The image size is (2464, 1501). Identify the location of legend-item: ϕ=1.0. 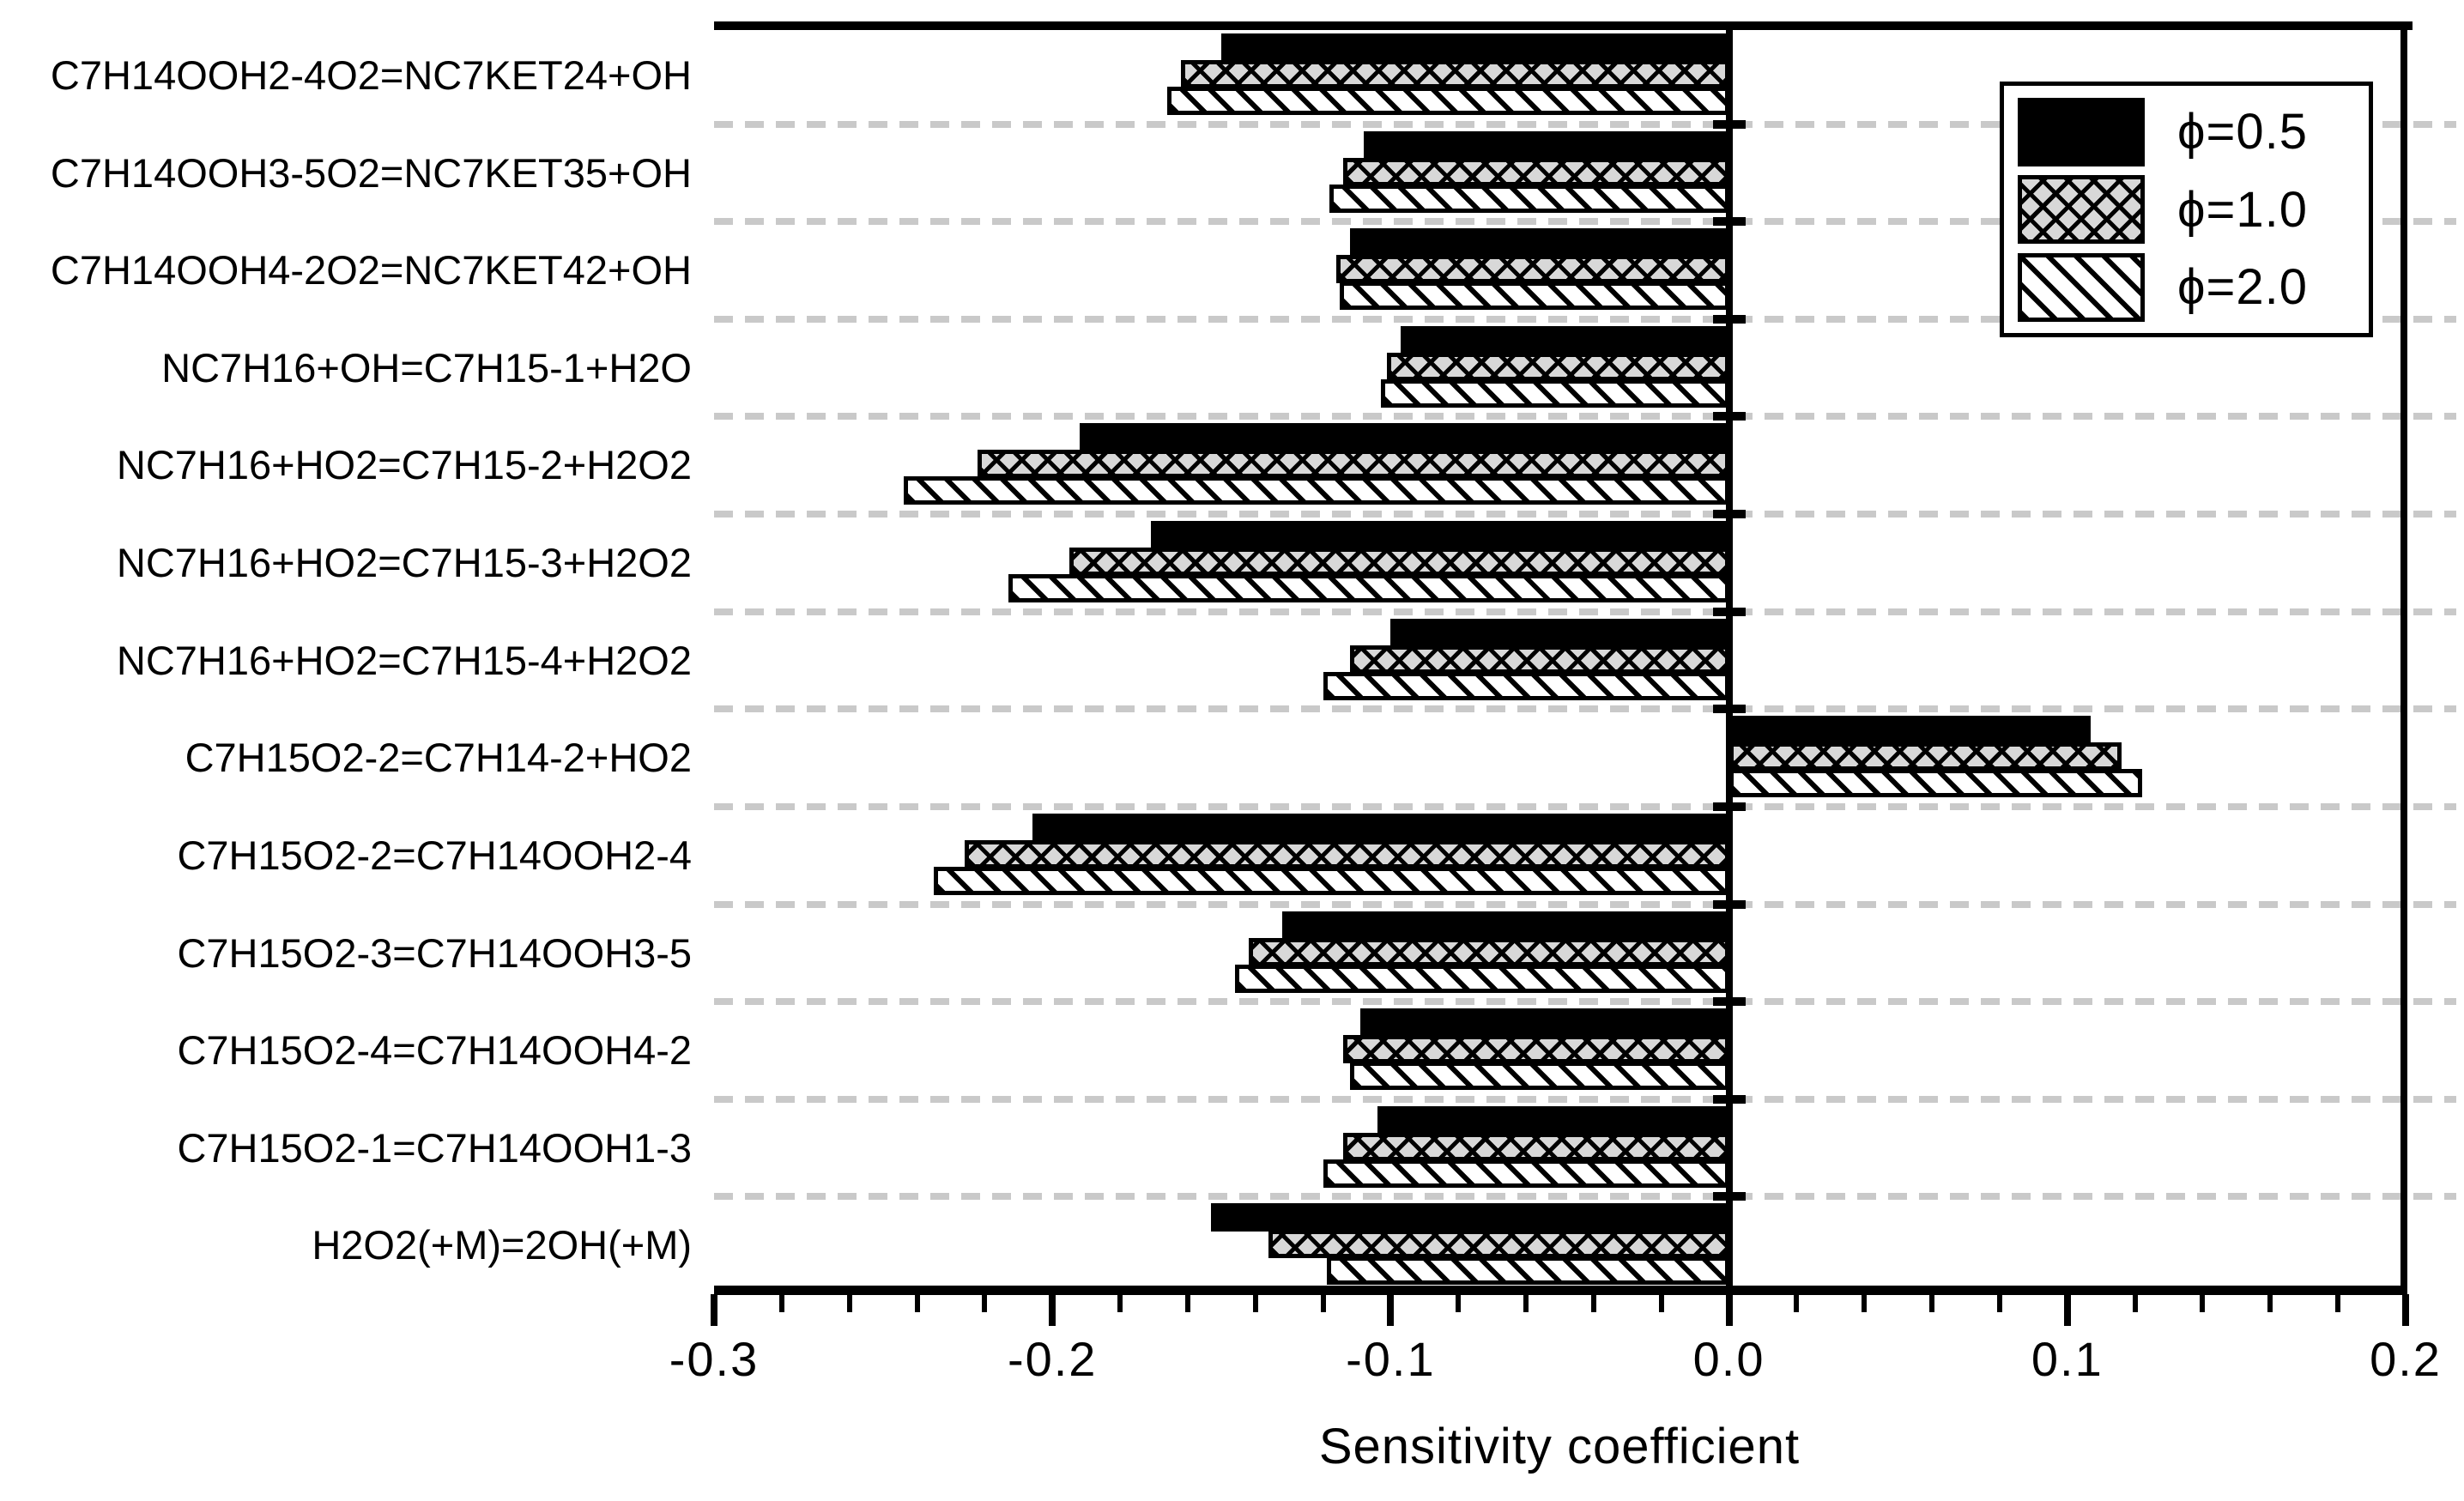
(2186, 209).